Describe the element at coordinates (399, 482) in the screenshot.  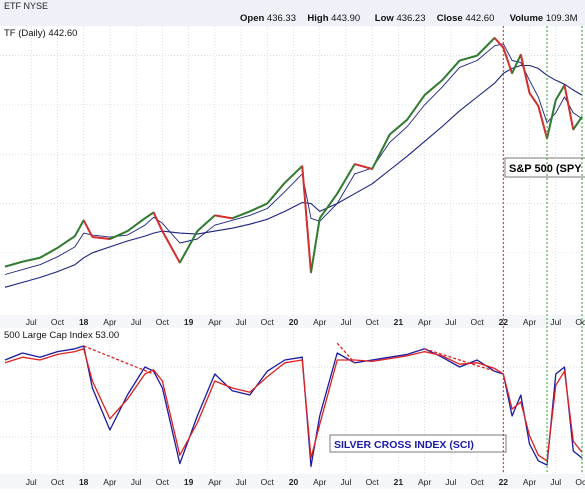
I see `sci-x-tick-label: 21` at that location.